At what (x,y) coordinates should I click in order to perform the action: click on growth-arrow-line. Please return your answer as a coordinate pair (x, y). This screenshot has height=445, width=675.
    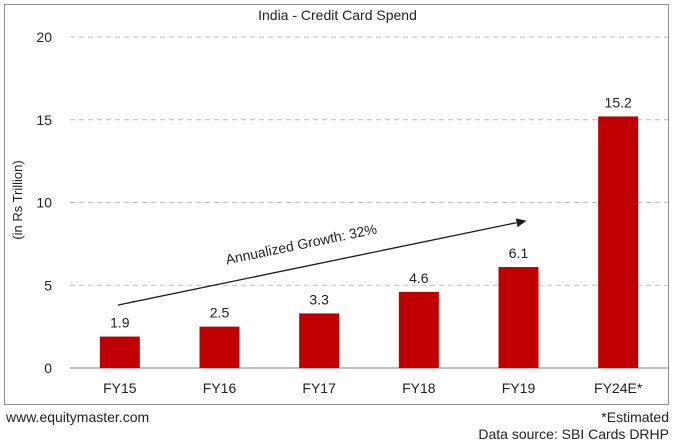
    Looking at the image, I should click on (317, 264).